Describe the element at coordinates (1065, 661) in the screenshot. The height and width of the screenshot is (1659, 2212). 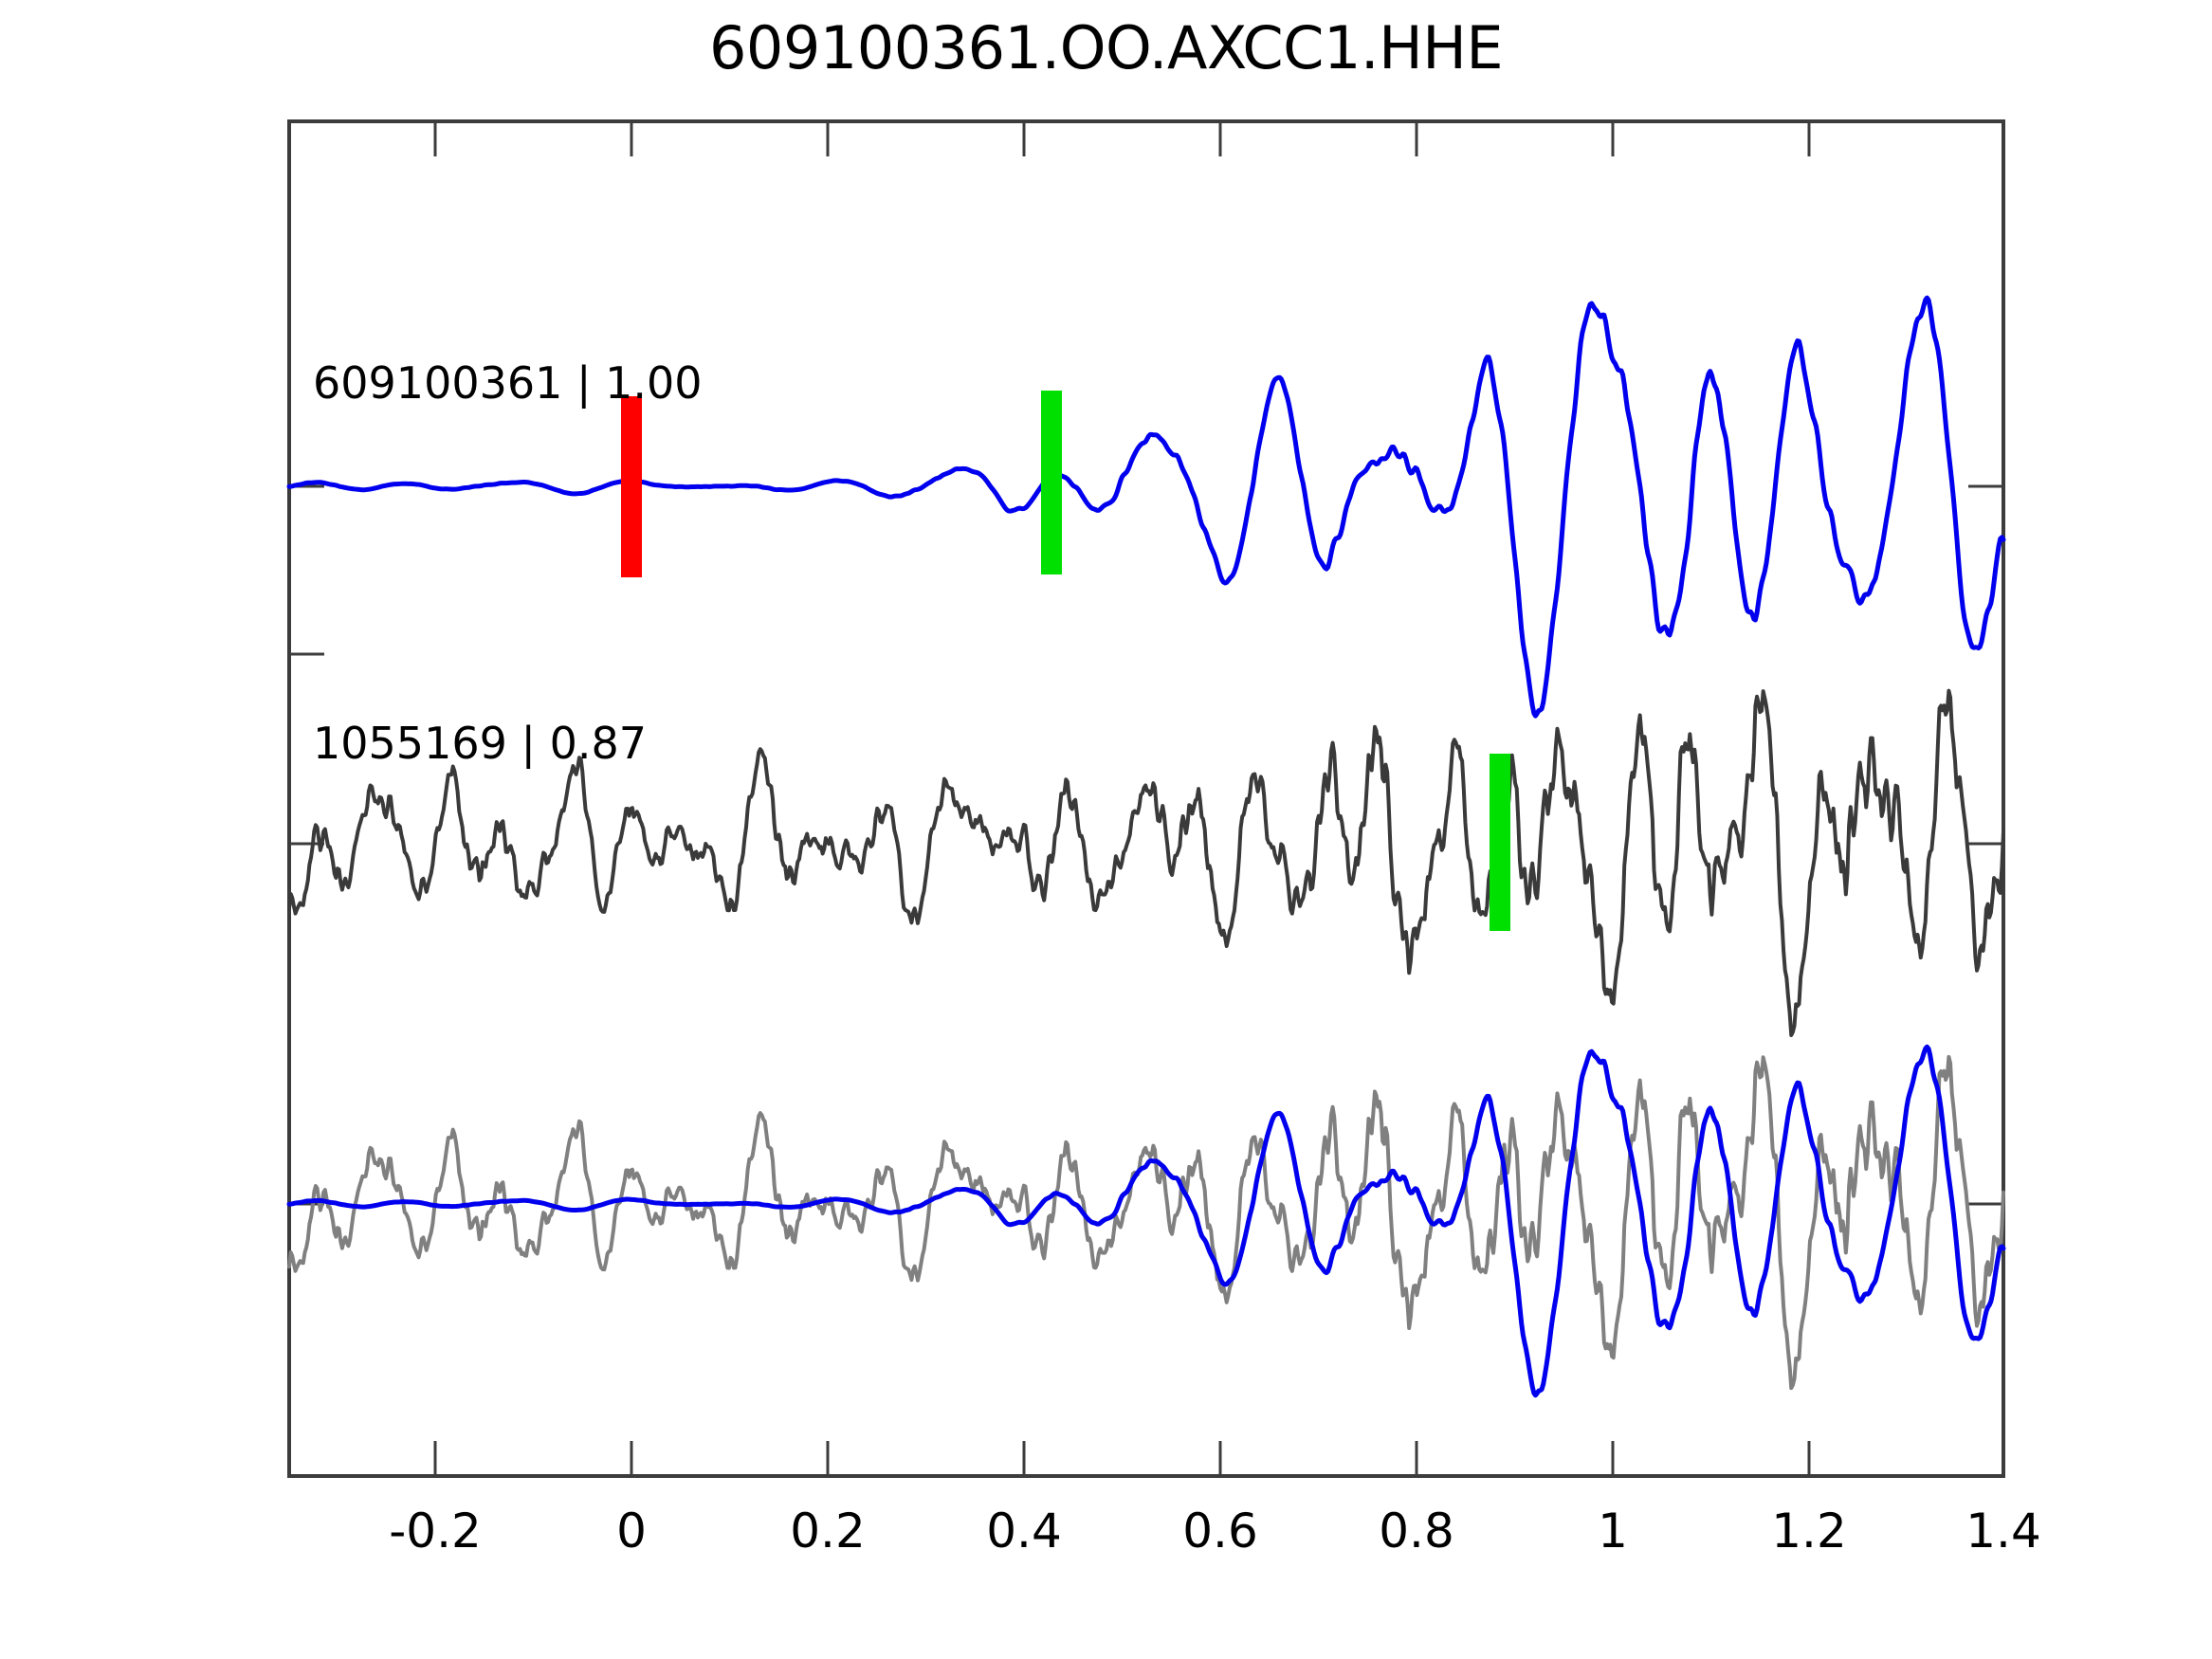
I see `event-markers` at that location.